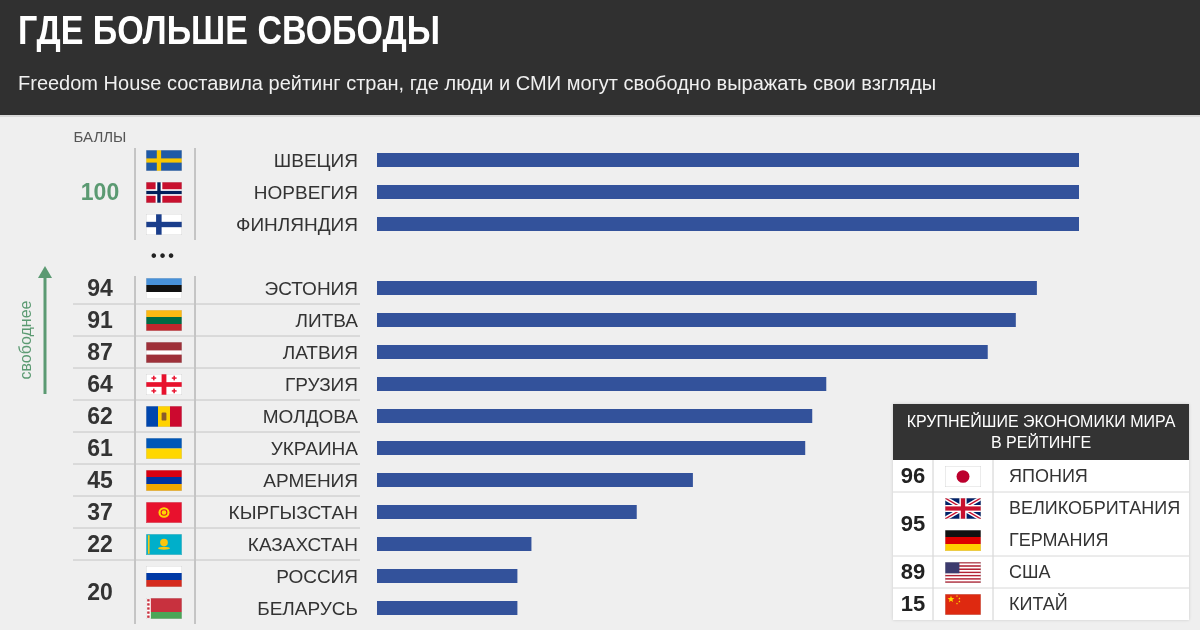  What do you see at coordinates (100, 384) in the screenshot?
I see `data-label: 64` at bounding box center [100, 384].